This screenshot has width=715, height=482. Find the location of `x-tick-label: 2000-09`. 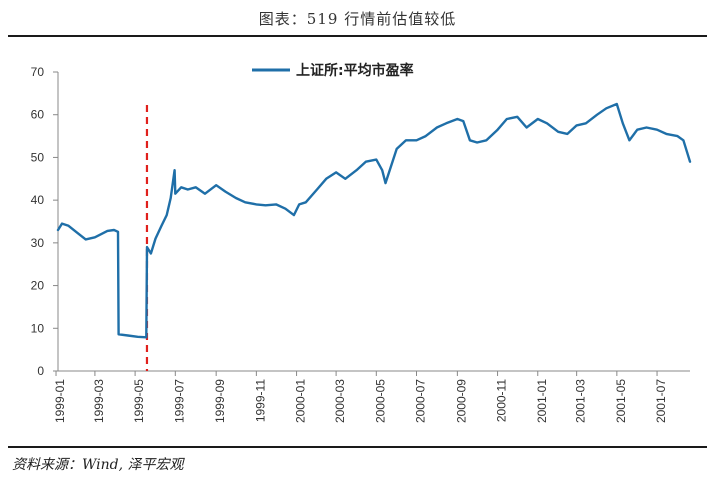

x-tick-label: 2000-09 is located at coordinates (461, 401).